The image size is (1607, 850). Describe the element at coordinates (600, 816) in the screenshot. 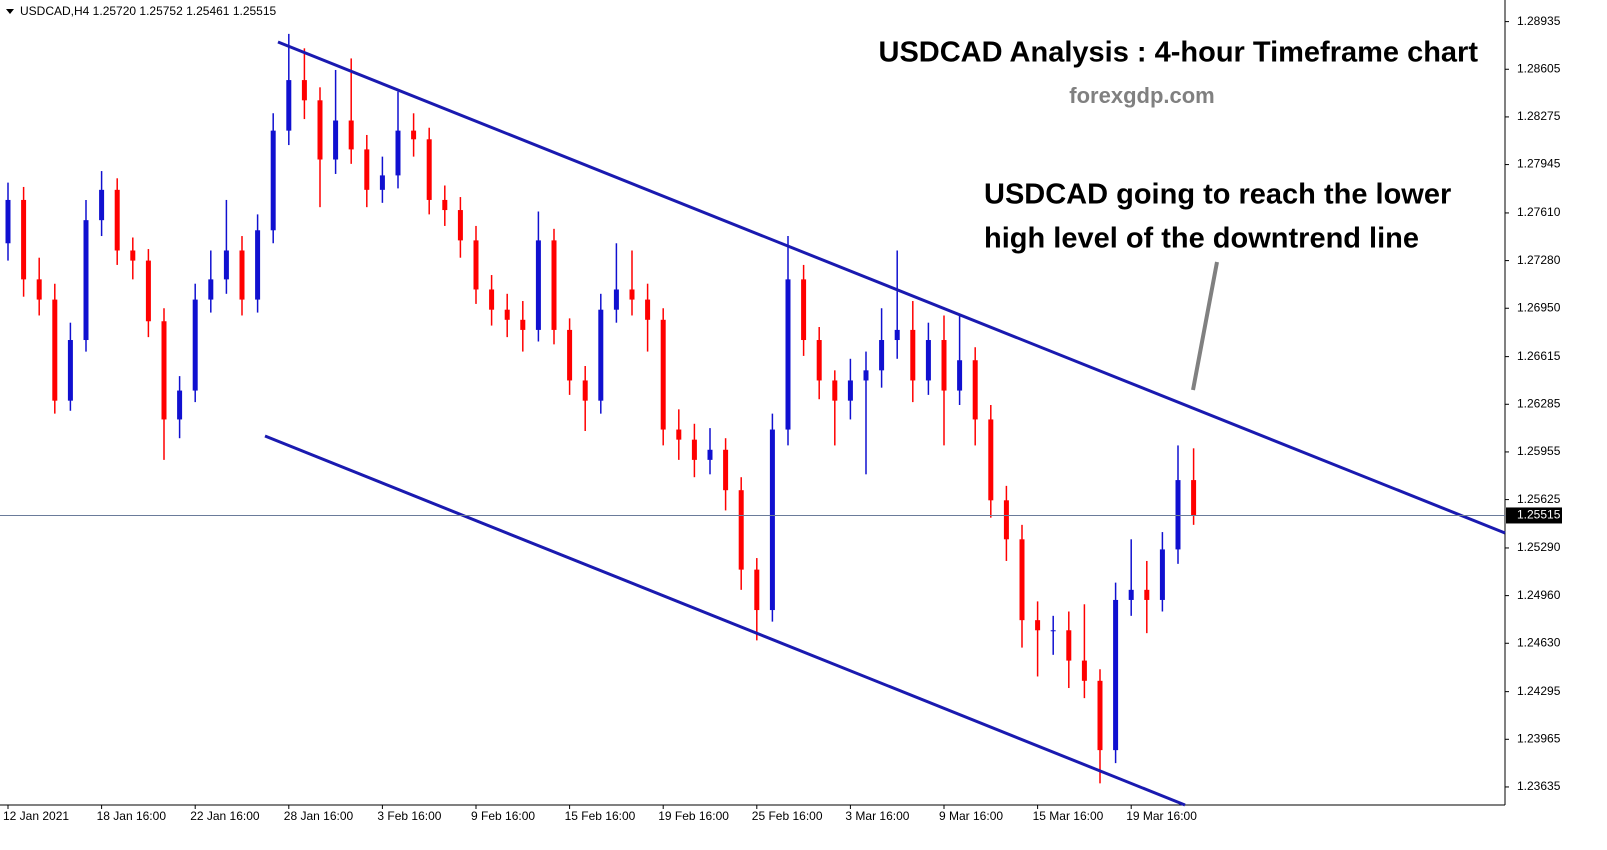

I see `x-tick-label: 15 Feb 16:00` at that location.